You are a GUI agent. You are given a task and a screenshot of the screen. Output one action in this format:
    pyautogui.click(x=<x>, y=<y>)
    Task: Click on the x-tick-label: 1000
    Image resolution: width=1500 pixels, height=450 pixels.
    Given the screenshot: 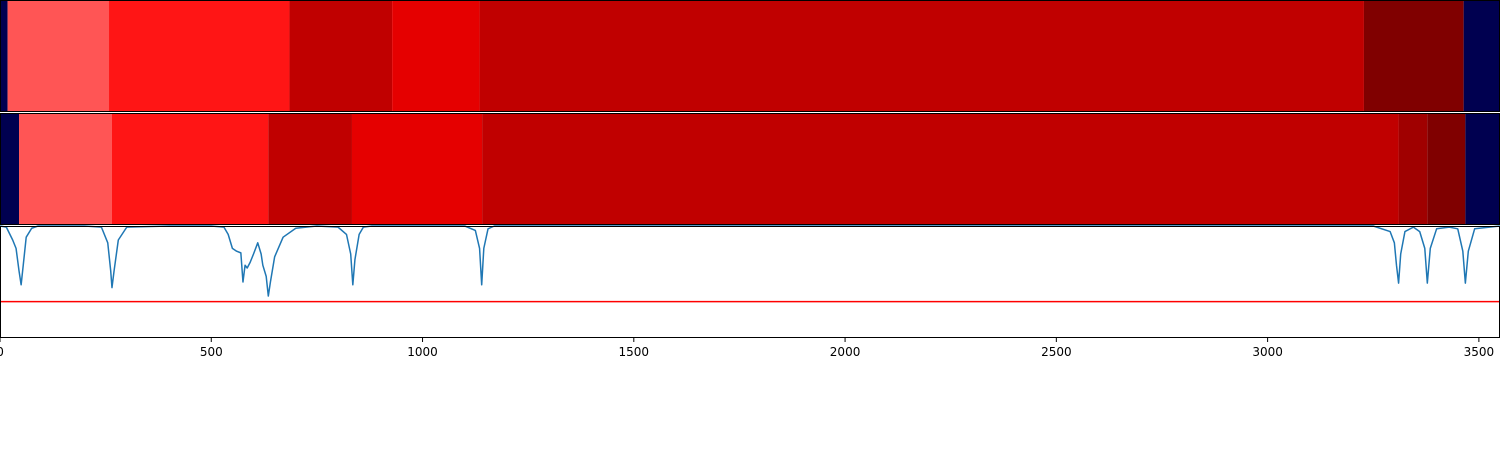 What is the action you would take?
    pyautogui.click(x=422, y=352)
    